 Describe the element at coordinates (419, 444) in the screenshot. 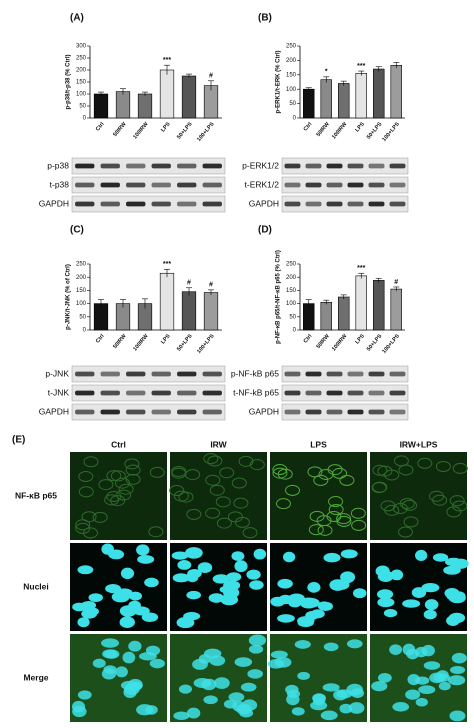

I see `column-header: IRW+LPS` at that location.